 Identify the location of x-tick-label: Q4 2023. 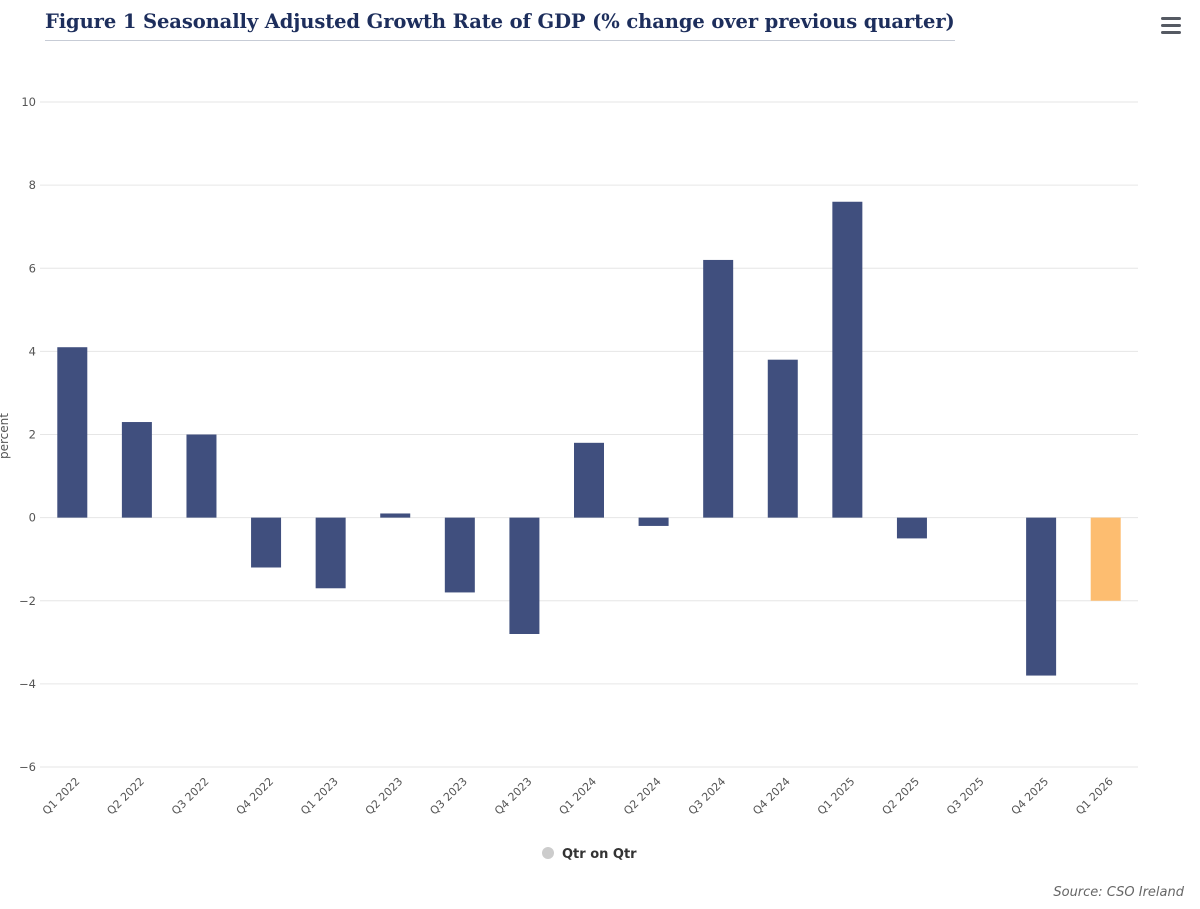
(513, 796).